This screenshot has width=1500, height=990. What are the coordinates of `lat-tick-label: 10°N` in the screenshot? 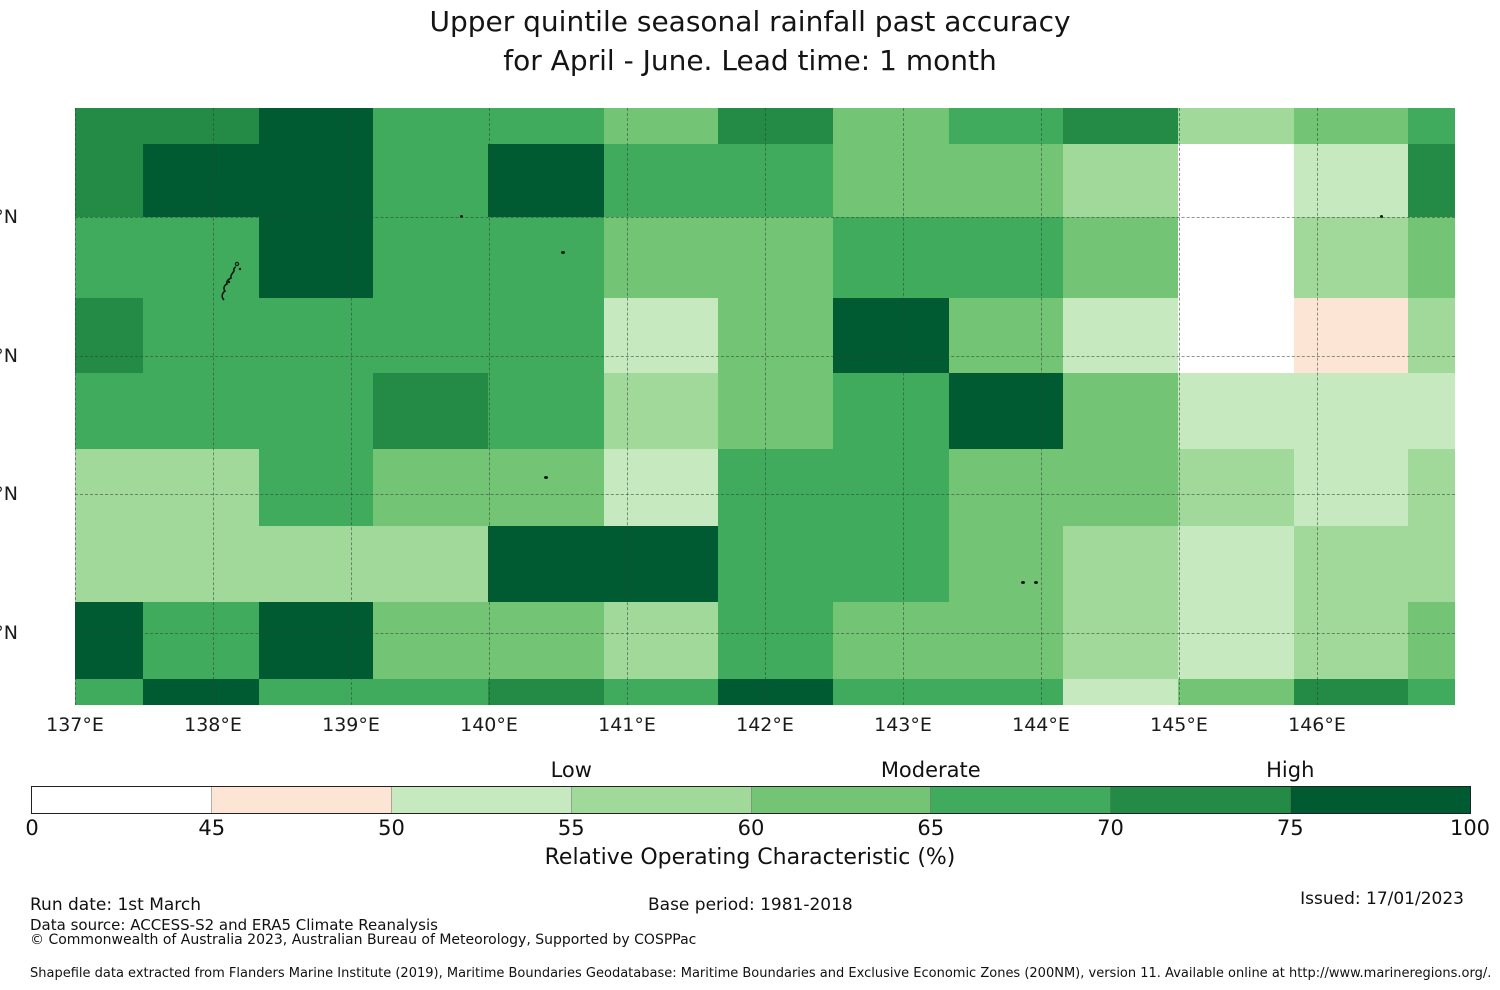 It's located at (9, 217).